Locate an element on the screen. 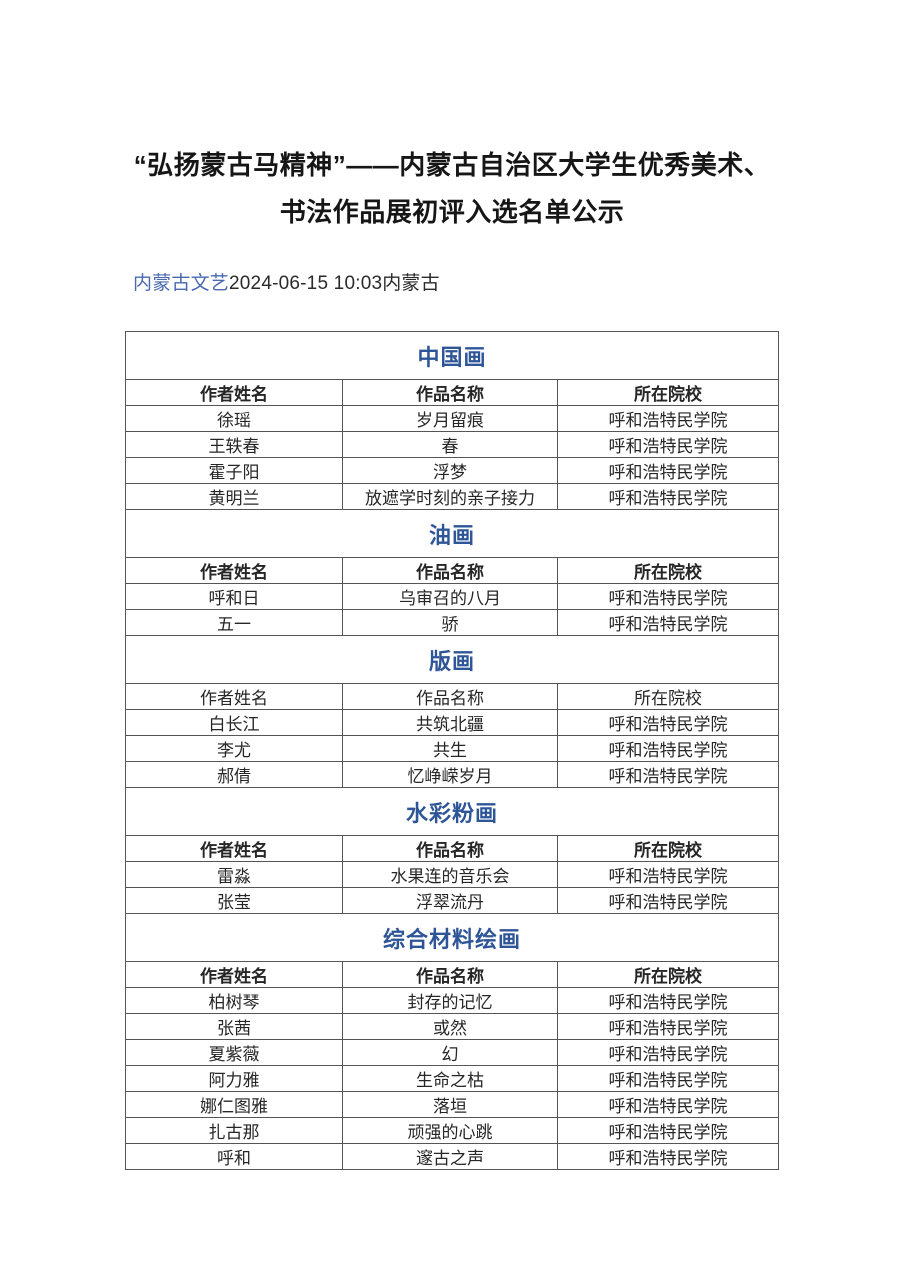 The height and width of the screenshot is (1280, 904). table-row: 张茜 或然 呼和浩特民学院 is located at coordinates (452, 1026).